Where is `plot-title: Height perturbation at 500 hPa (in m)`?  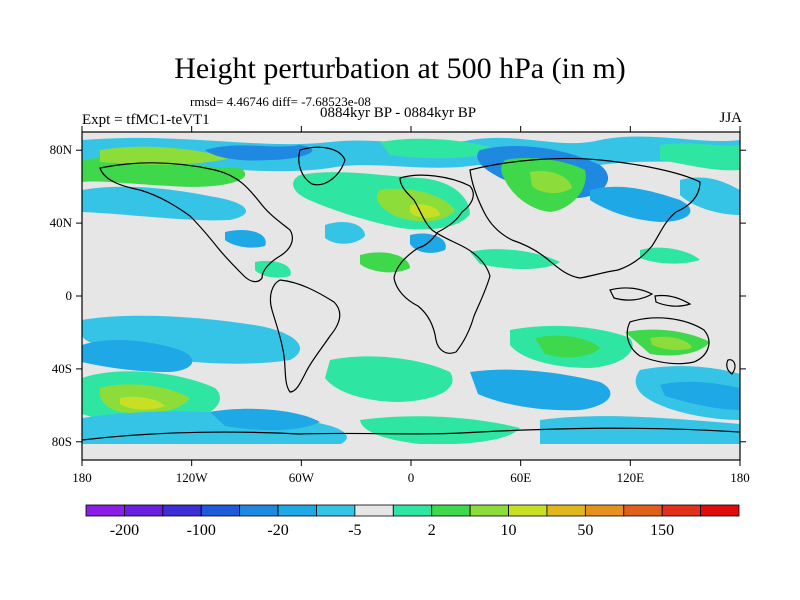 plot-title: Height perturbation at 500 hPa (in m) is located at coordinates (400, 68).